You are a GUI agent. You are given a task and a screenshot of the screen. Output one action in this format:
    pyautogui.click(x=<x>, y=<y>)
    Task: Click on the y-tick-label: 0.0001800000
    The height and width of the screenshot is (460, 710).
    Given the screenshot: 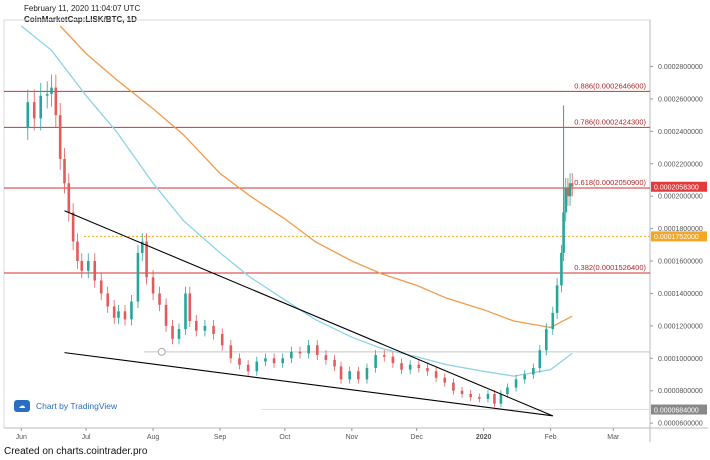 What is the action you would take?
    pyautogui.click(x=680, y=229)
    